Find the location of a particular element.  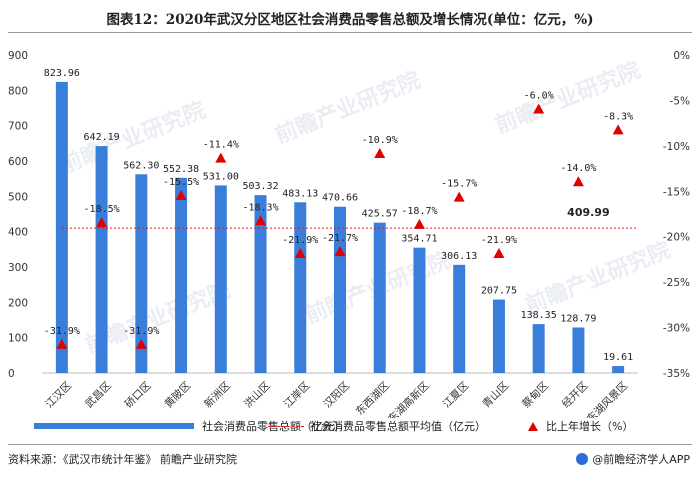

y-right-tick-label: -35% is located at coordinates (676, 374).